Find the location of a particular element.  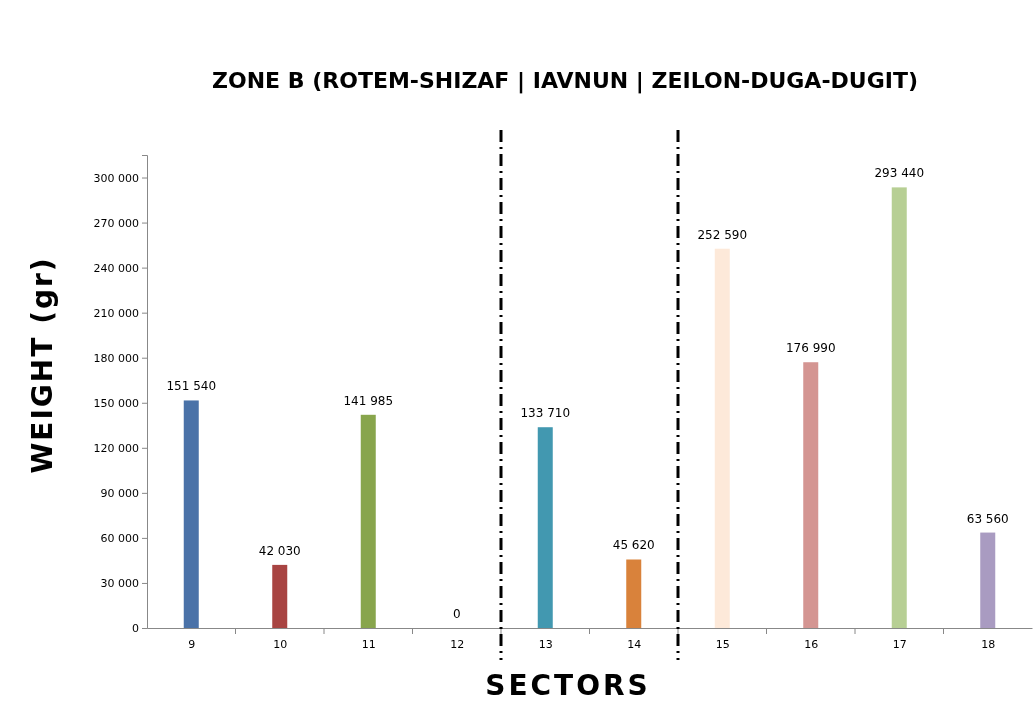

data-label: 42 030 is located at coordinates (279, 550).